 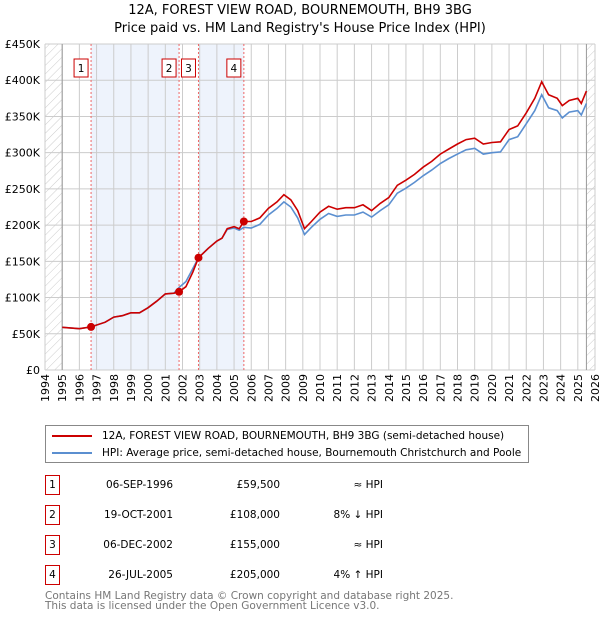 I want to click on x-tick-label: 2007, so click(x=268, y=388).